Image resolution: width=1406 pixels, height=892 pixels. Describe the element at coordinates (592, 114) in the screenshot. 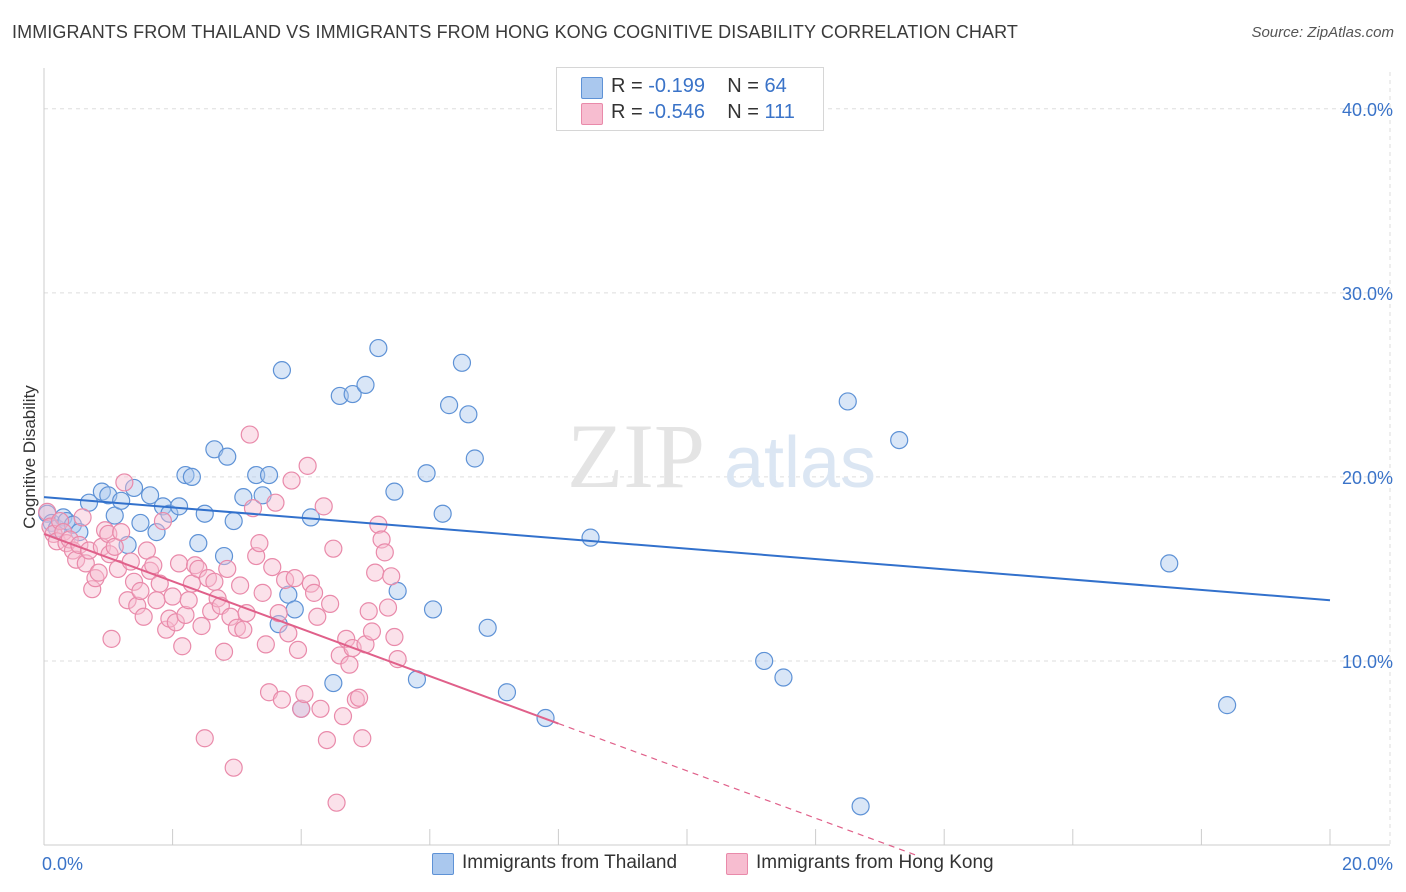

I see `legend-swatch-hongkong` at that location.